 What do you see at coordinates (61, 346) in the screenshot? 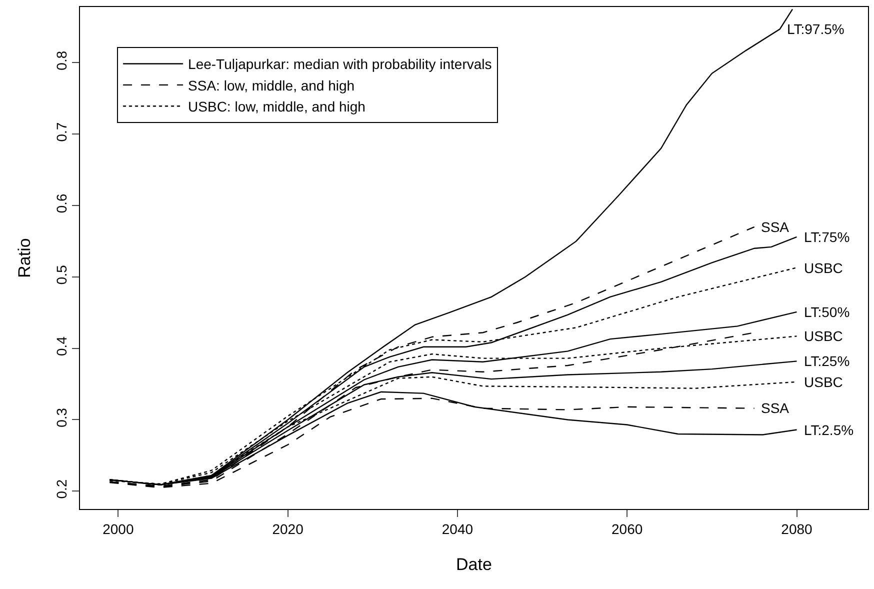
I see `y-tick-label: 0.4` at bounding box center [61, 346].